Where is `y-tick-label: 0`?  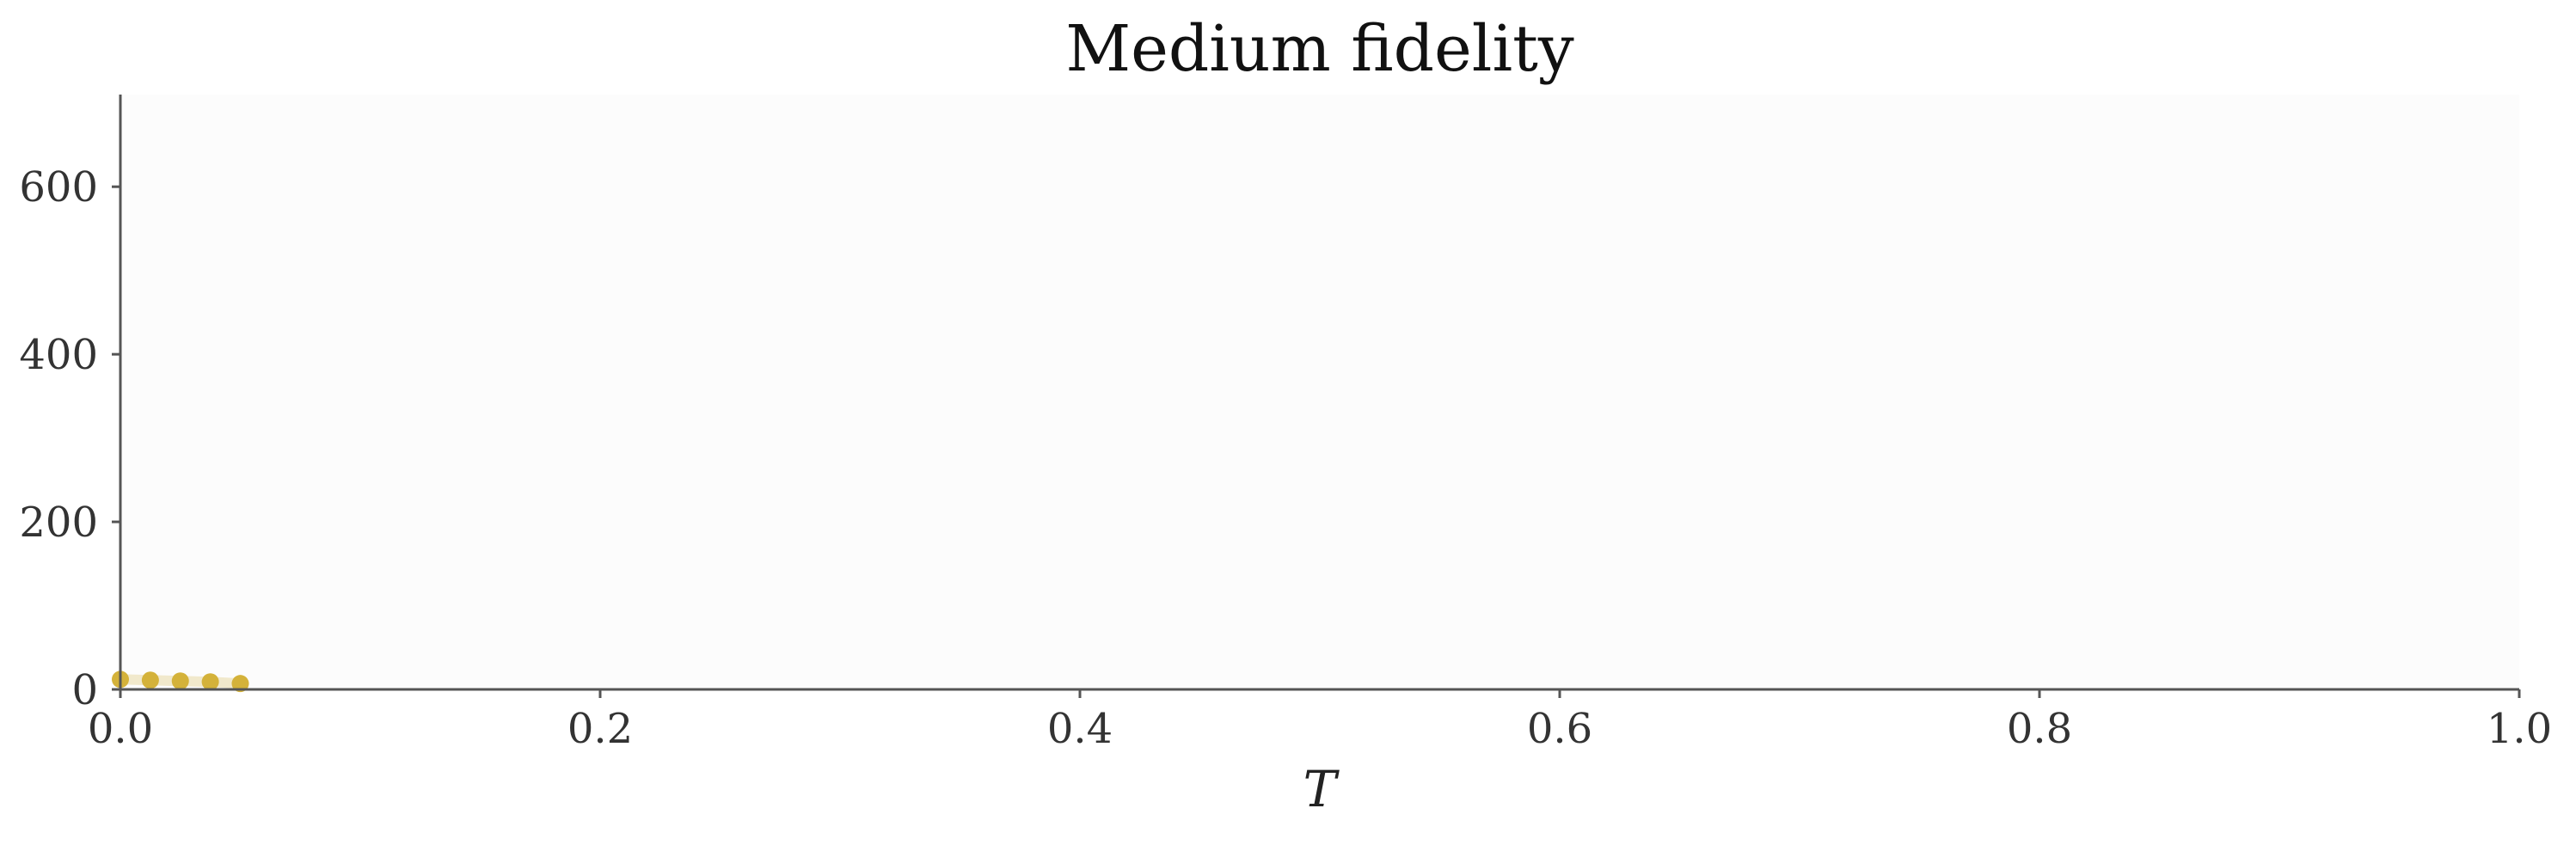 y-tick-label: 0 is located at coordinates (84, 690).